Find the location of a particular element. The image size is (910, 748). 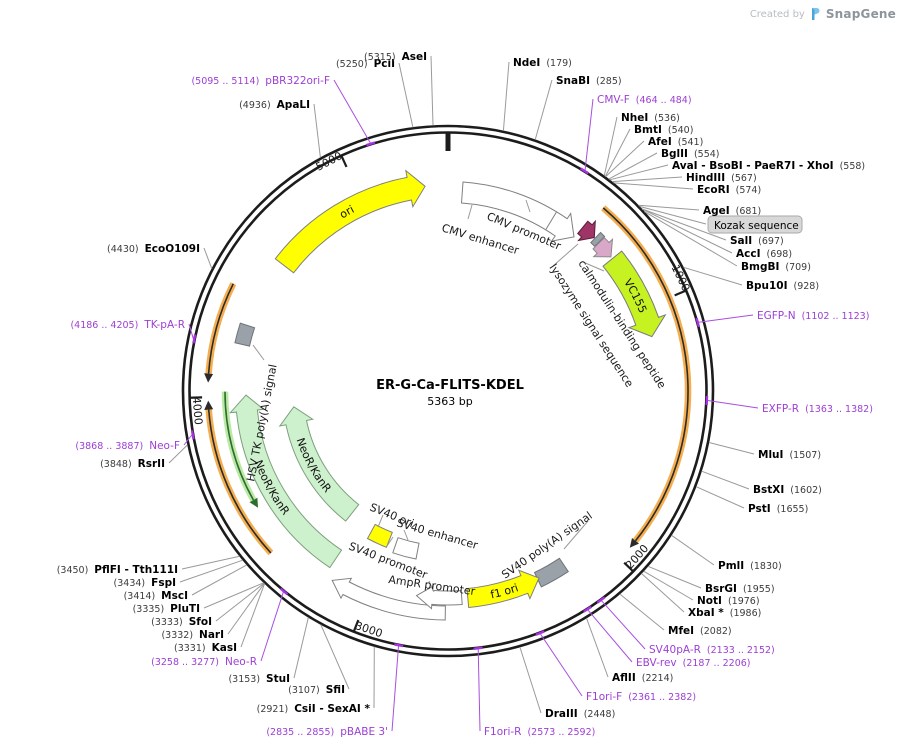

site-label-part: (3331) is located at coordinates (190, 648).